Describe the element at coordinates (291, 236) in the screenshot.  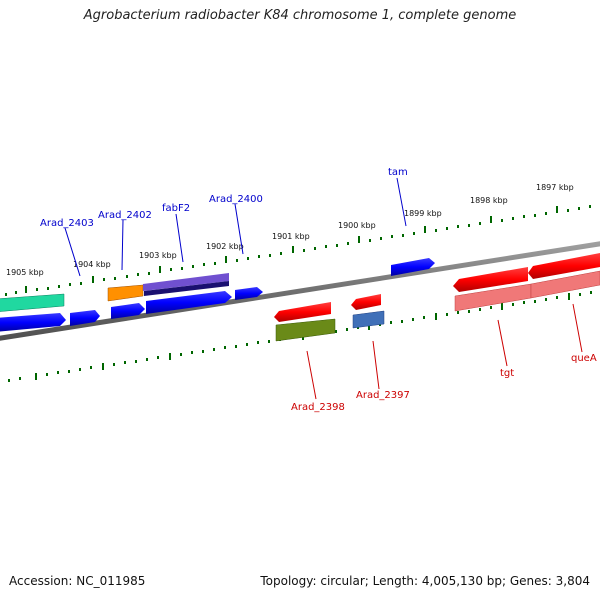
I see `scale-label: 1901 kbp` at that location.